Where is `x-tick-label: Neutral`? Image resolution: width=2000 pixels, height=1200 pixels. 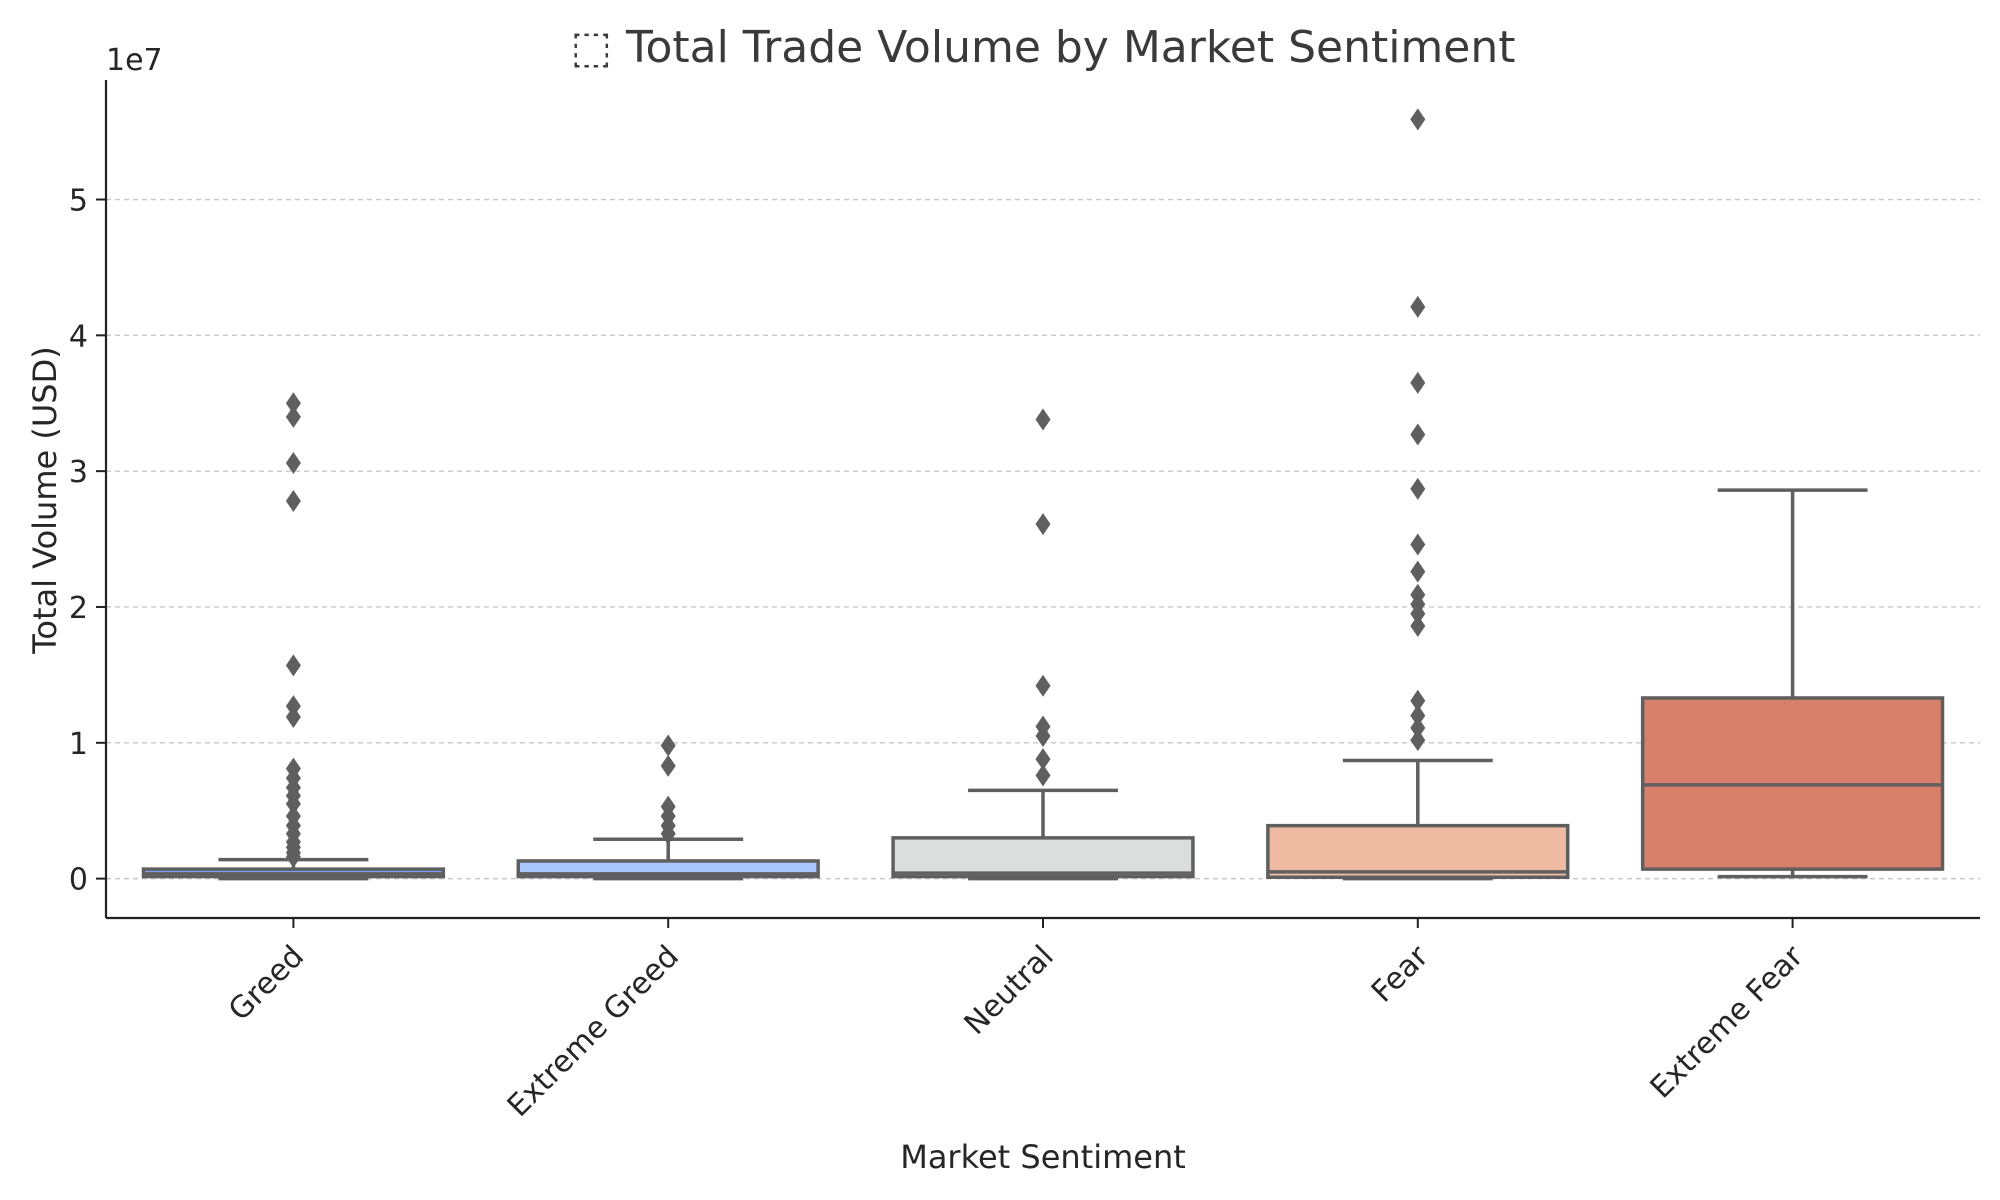 x-tick-label: Neutral is located at coordinates (1009, 990).